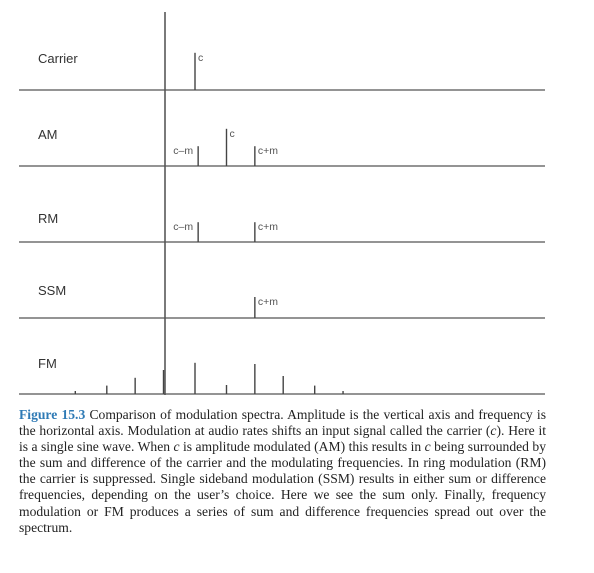 The height and width of the screenshot is (573, 594). Describe the element at coordinates (268, 227) in the screenshot. I see `line-label-rm: c+m` at that location.